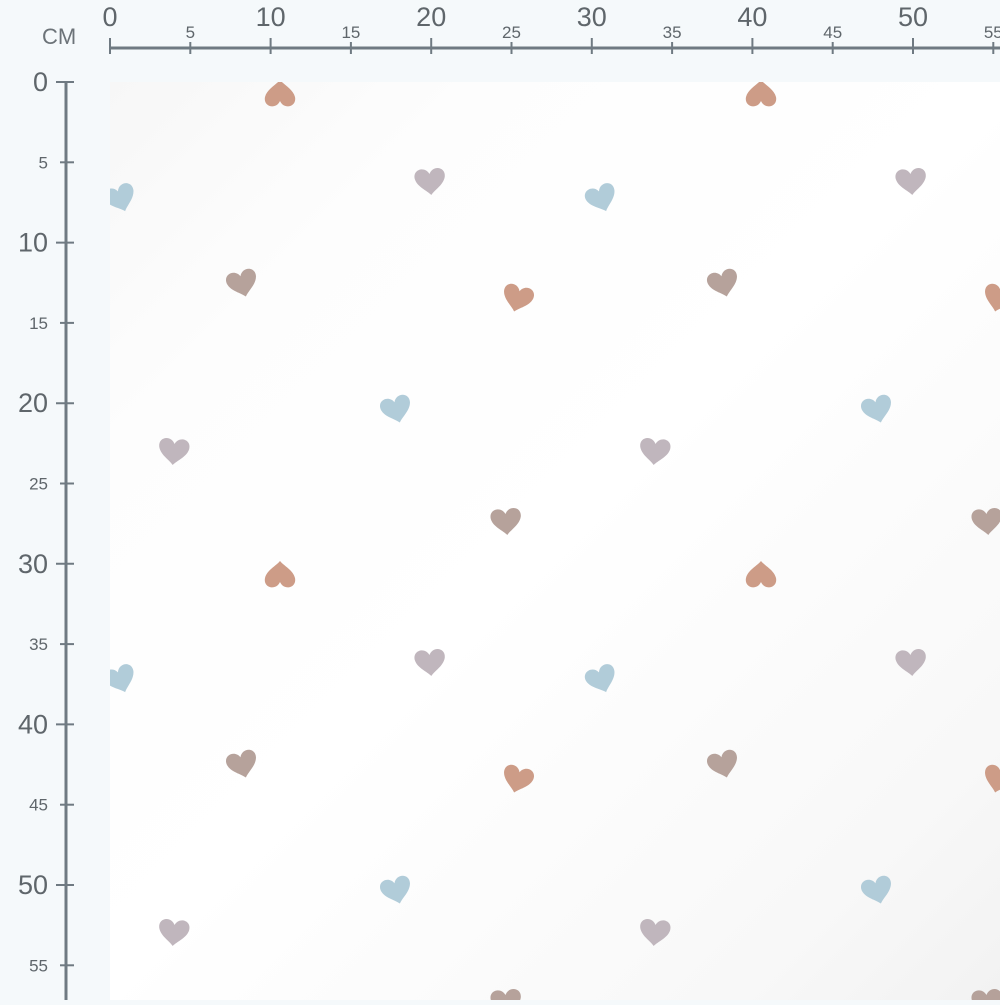  What do you see at coordinates (33, 564) in the screenshot?
I see `left-ruler-label: 30` at bounding box center [33, 564].